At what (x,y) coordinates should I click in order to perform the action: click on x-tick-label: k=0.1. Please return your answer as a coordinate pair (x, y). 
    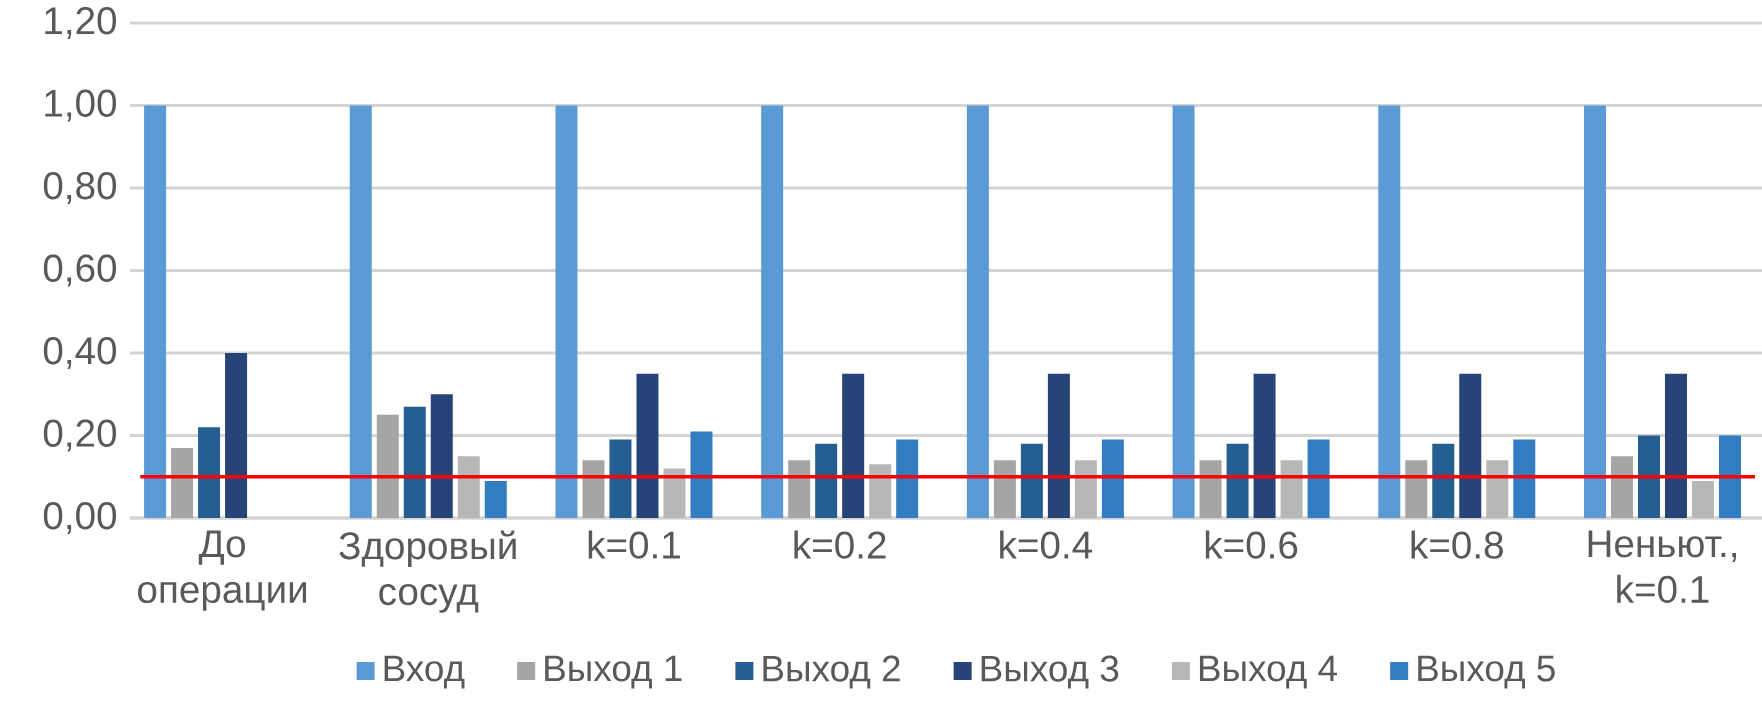
    Looking at the image, I should click on (634, 544).